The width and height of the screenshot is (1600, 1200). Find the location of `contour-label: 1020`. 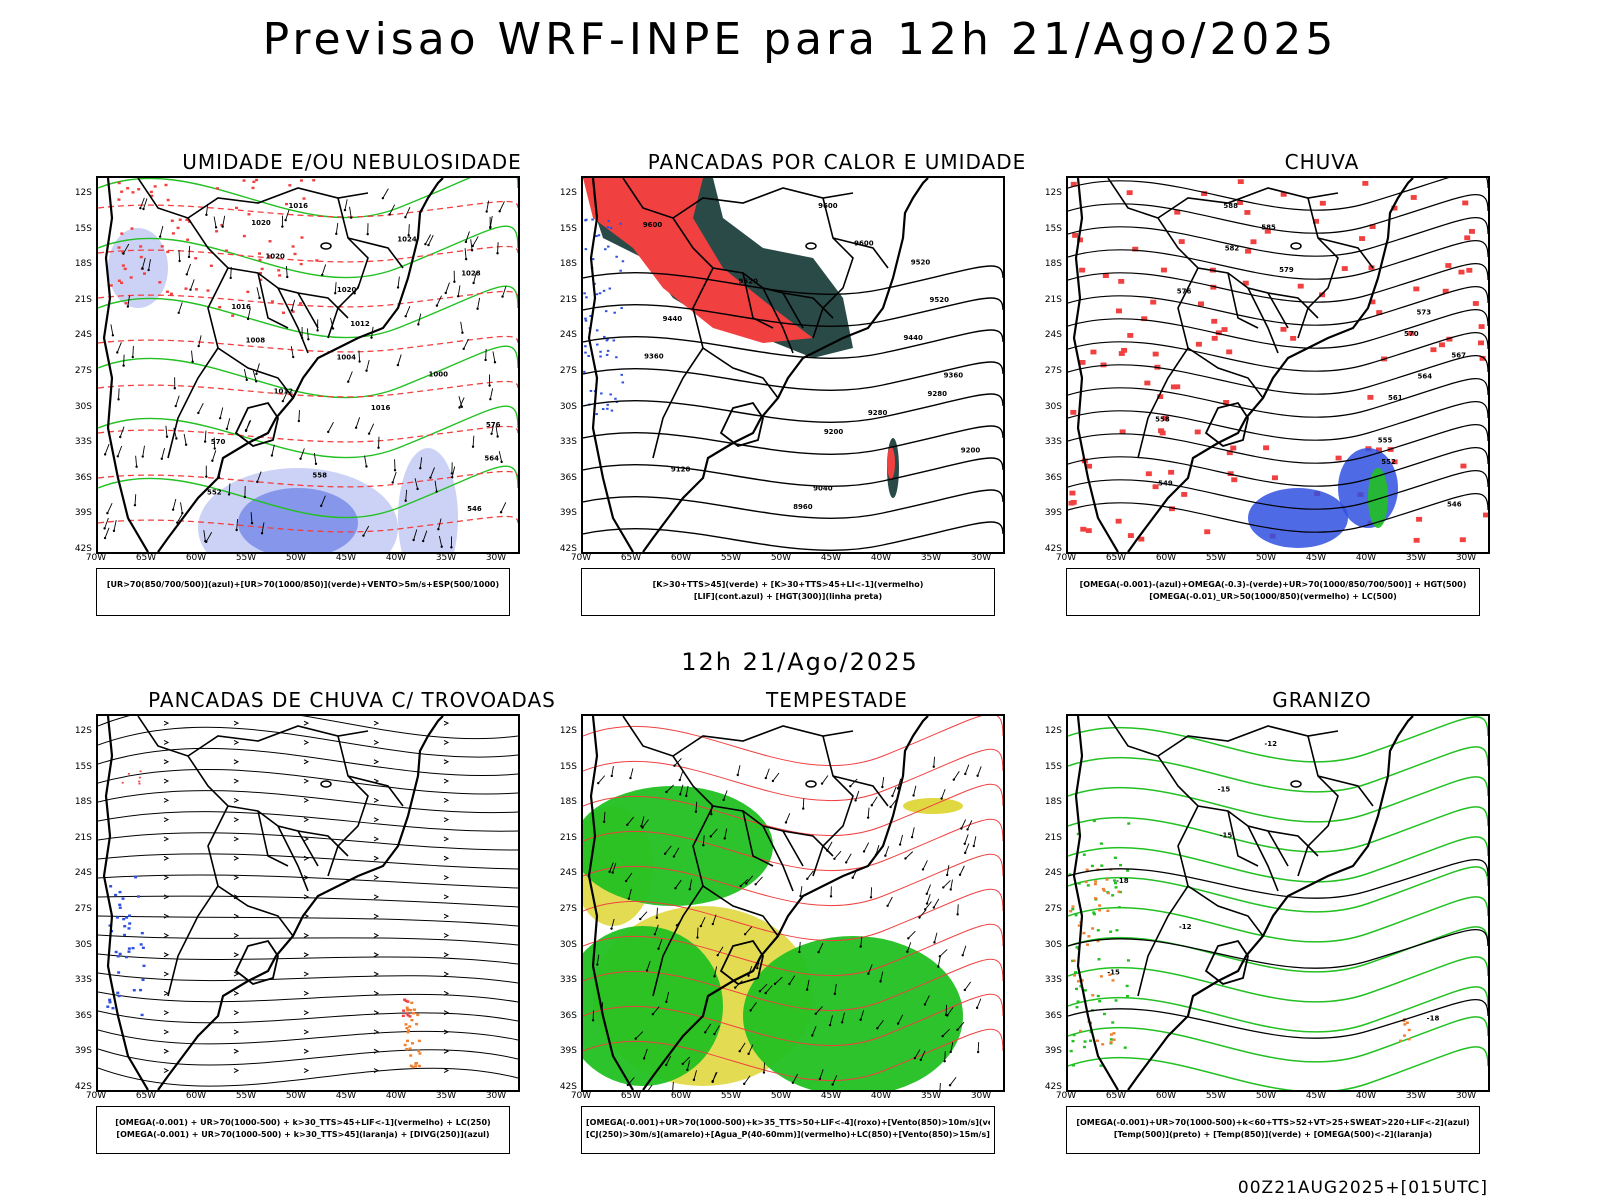

contour-label: 1020 is located at coordinates (275, 257).